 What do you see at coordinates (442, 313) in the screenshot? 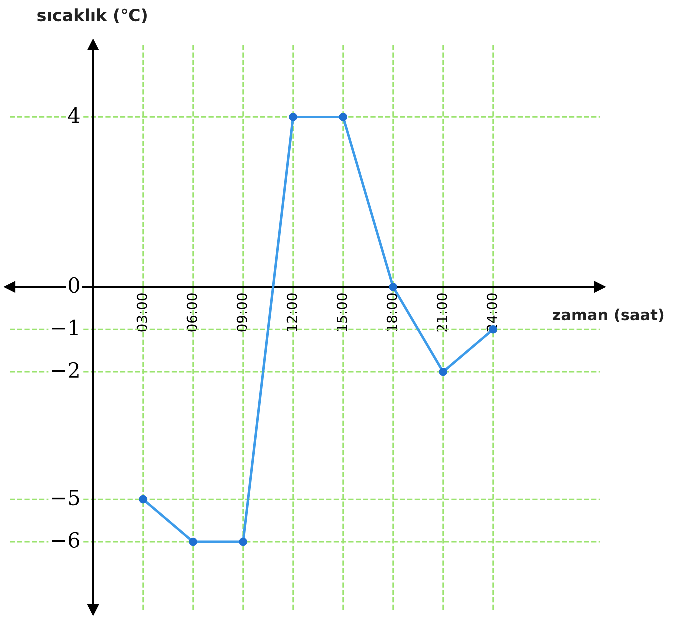
I see `x-tick-label: 21:00` at bounding box center [442, 313].